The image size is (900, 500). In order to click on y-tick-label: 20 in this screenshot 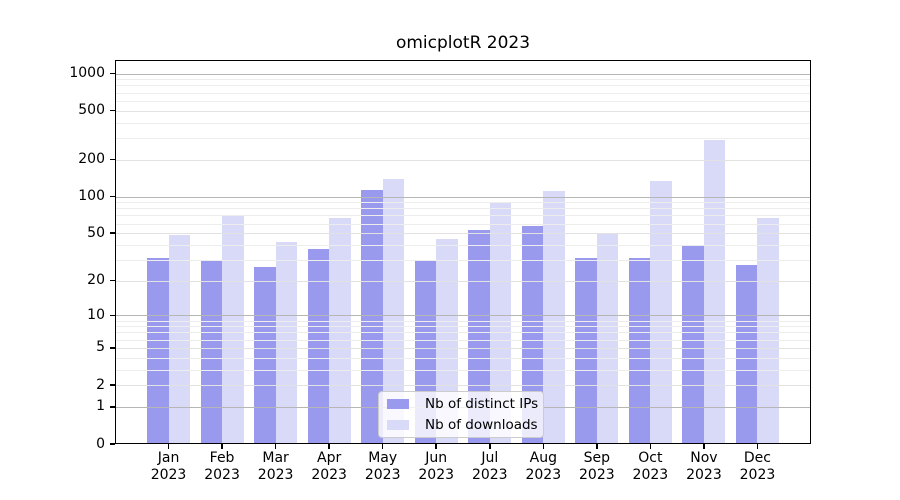, I will do `click(96, 280)`.